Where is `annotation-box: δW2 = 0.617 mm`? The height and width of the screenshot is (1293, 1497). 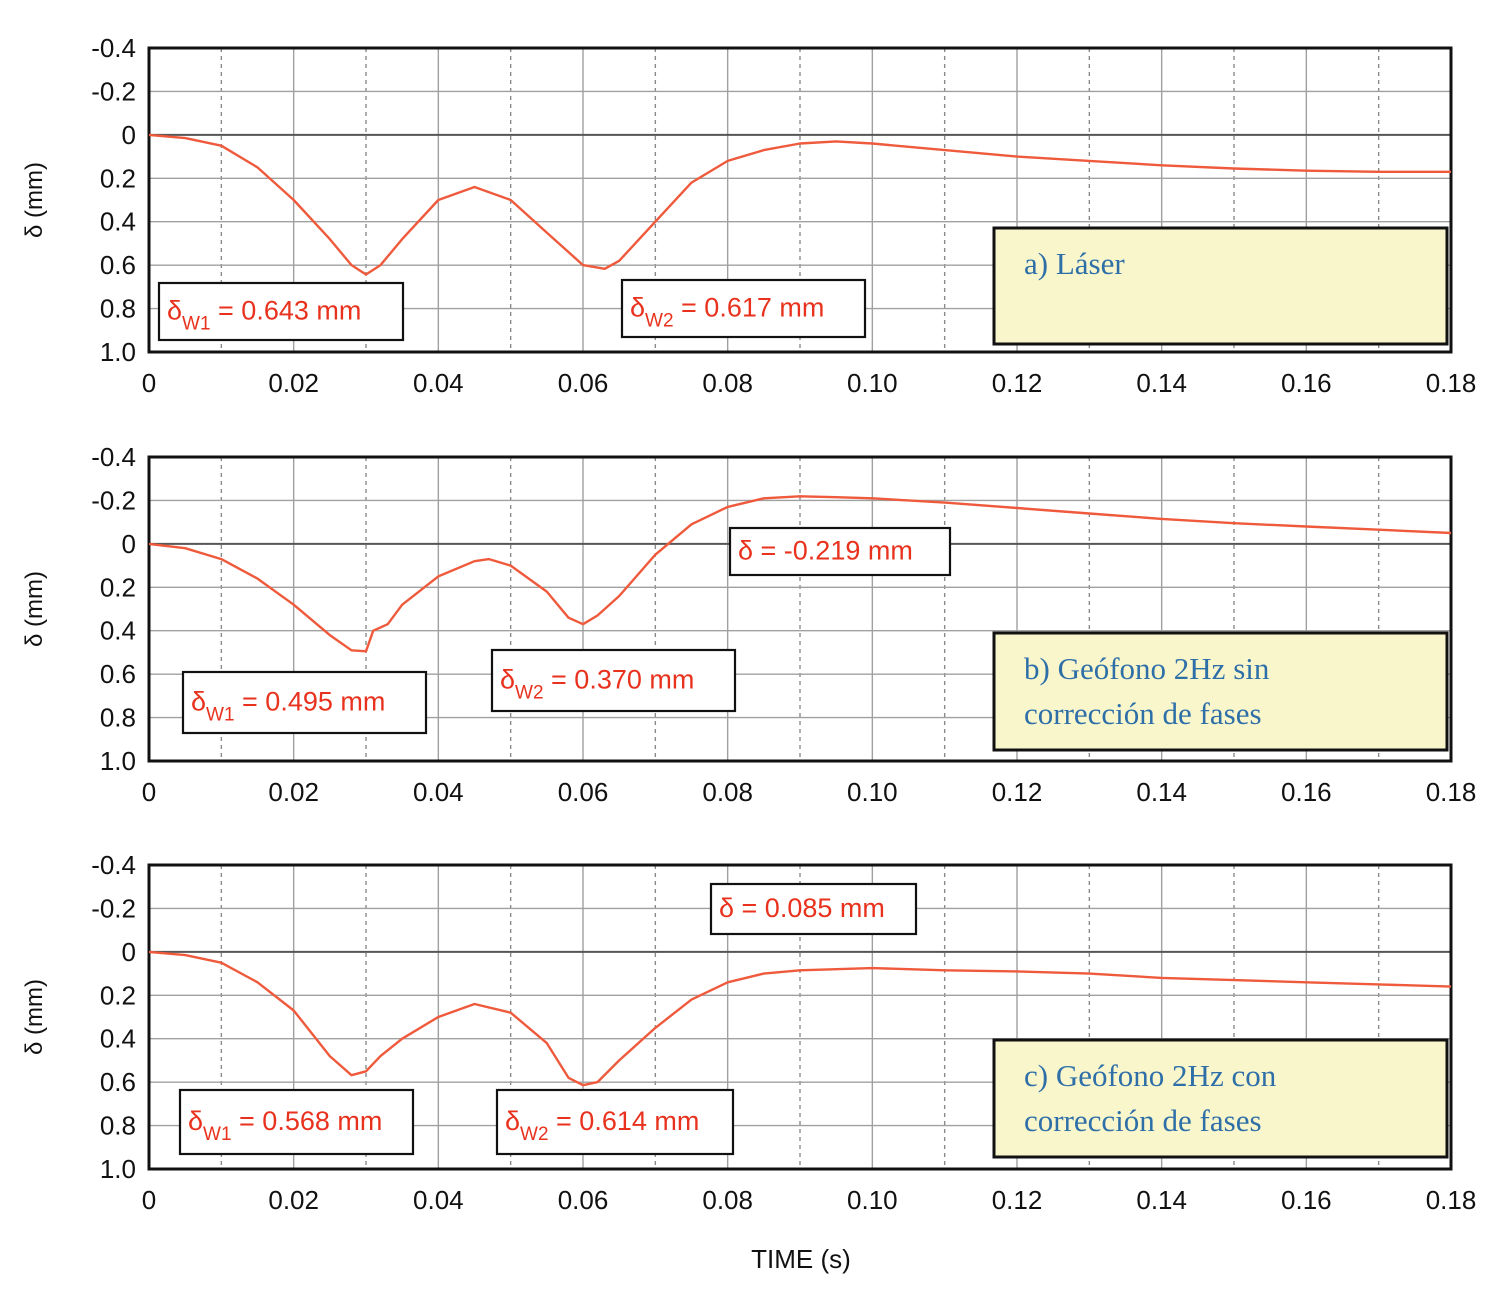
annotation-box: δW2 = 0.617 mm is located at coordinates (743, 308).